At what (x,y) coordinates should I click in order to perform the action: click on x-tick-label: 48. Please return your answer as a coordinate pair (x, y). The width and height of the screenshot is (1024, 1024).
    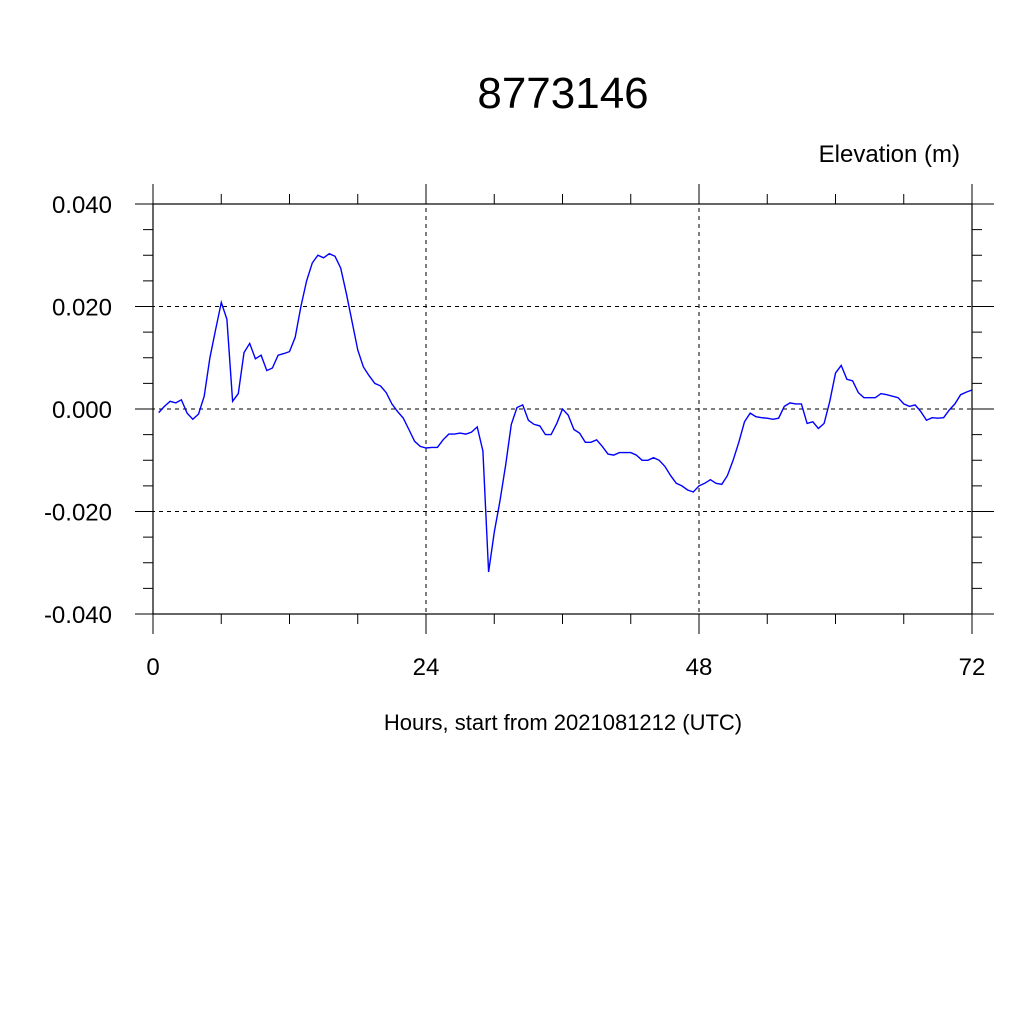
    Looking at the image, I should click on (699, 667).